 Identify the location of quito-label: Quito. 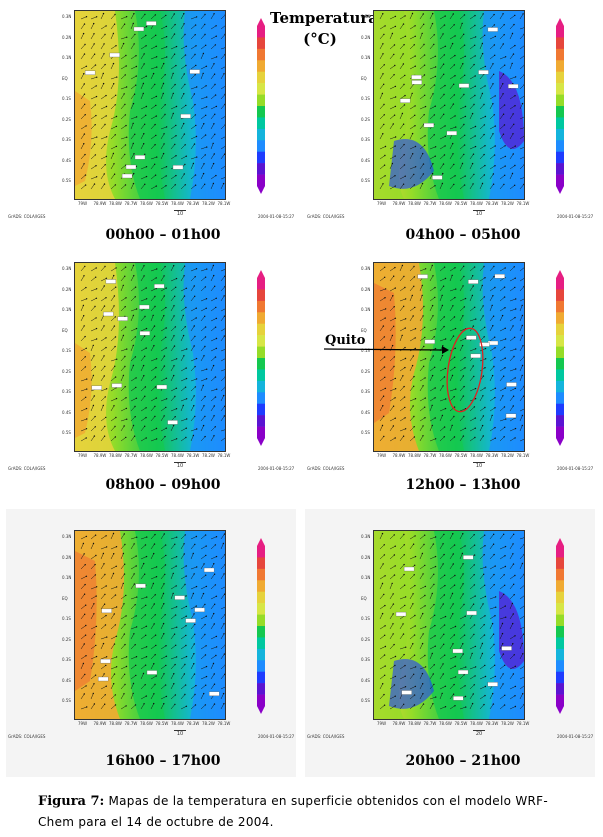
(345, 340).